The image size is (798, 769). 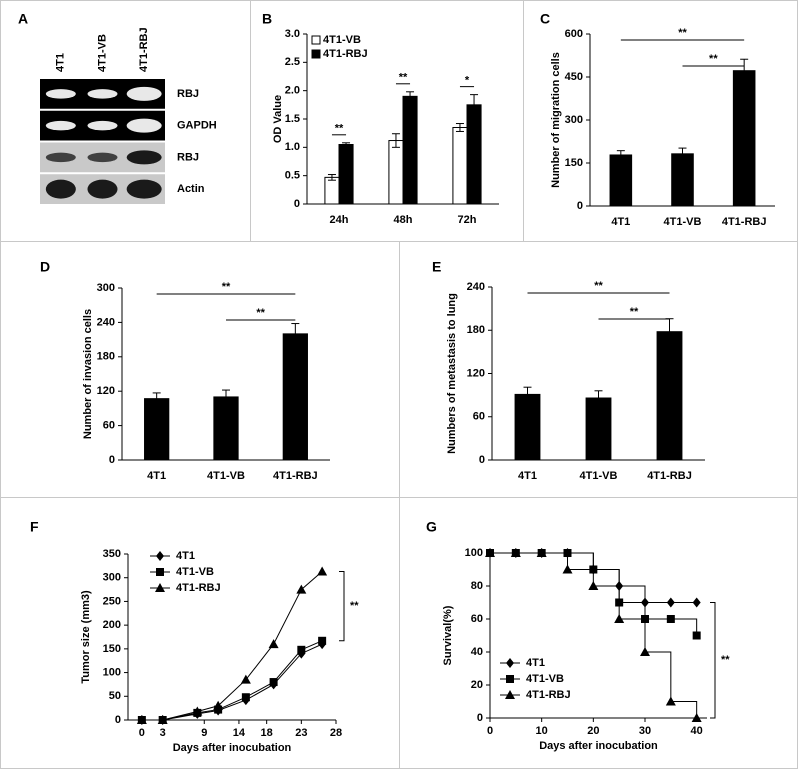 What do you see at coordinates (574, 163) in the screenshot?
I see `y-tick-label: 150` at bounding box center [574, 163].